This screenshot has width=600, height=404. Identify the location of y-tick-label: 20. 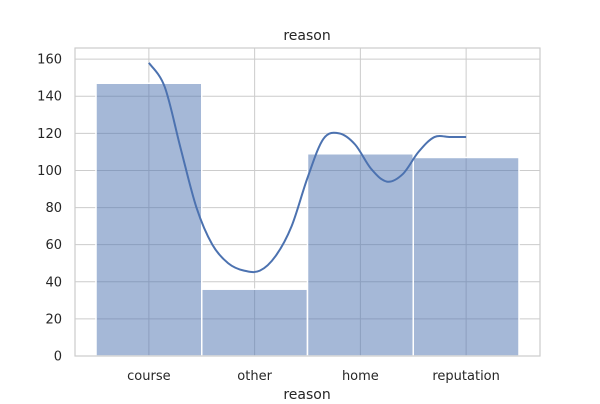
(53, 319).